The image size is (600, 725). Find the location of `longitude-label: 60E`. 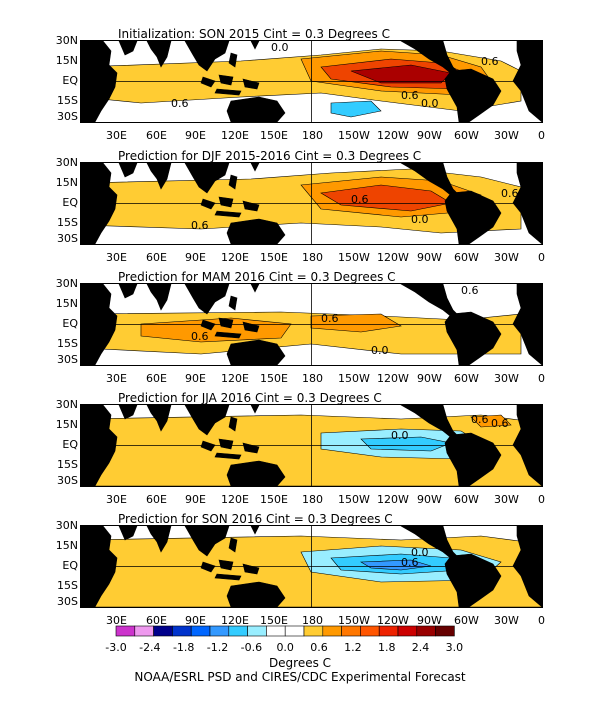

longitude-label: 60E is located at coordinates (156, 499).